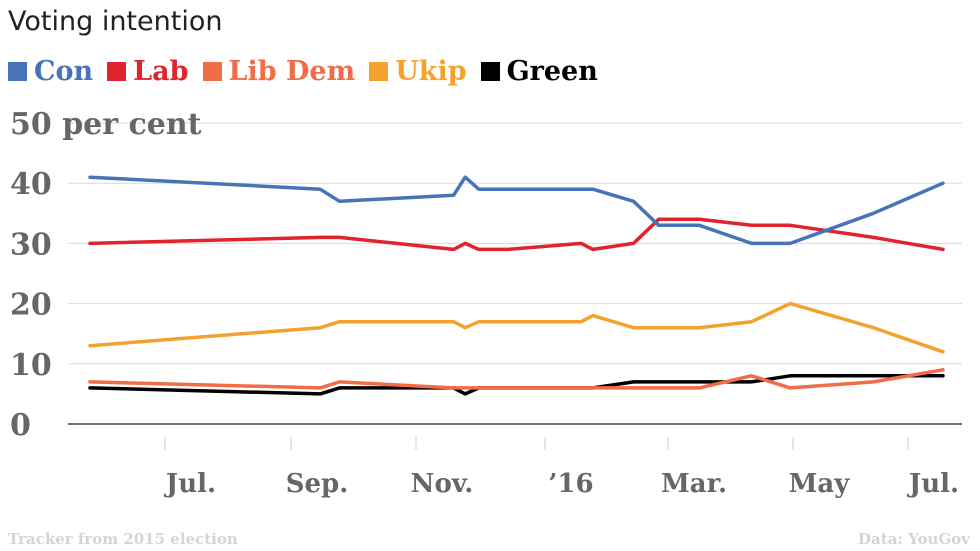 Image resolution: width=980 pixels, height=551 pixels. I want to click on legend-label-ukip: Ukip, so click(431, 71).